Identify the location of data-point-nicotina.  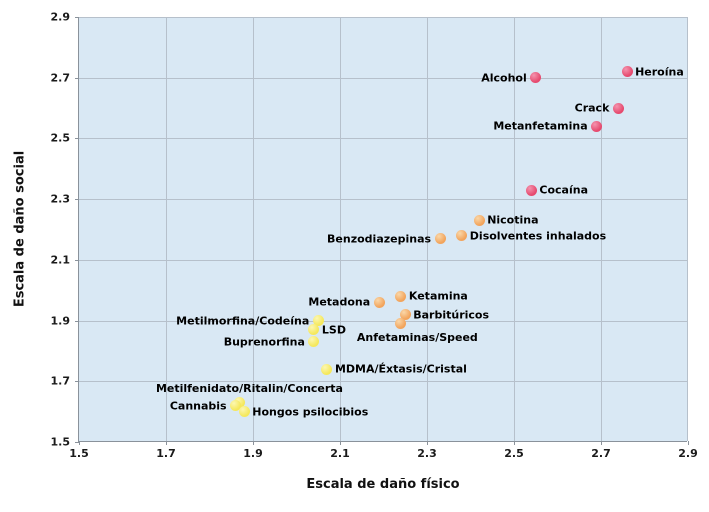
(479, 220).